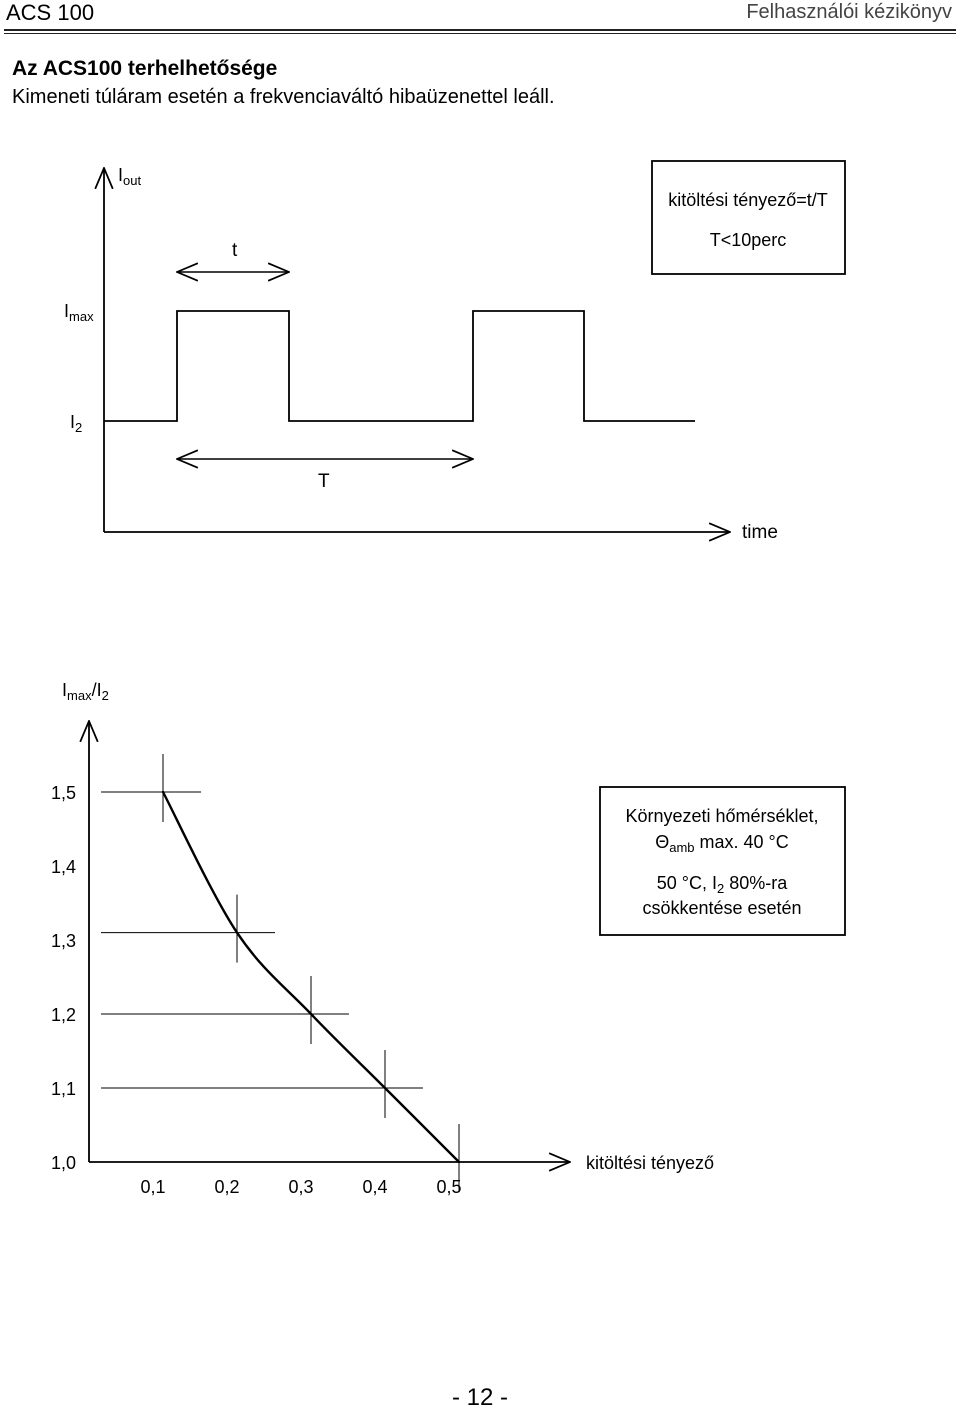  I want to click on y-tick-label: 1,4, so click(63, 867).